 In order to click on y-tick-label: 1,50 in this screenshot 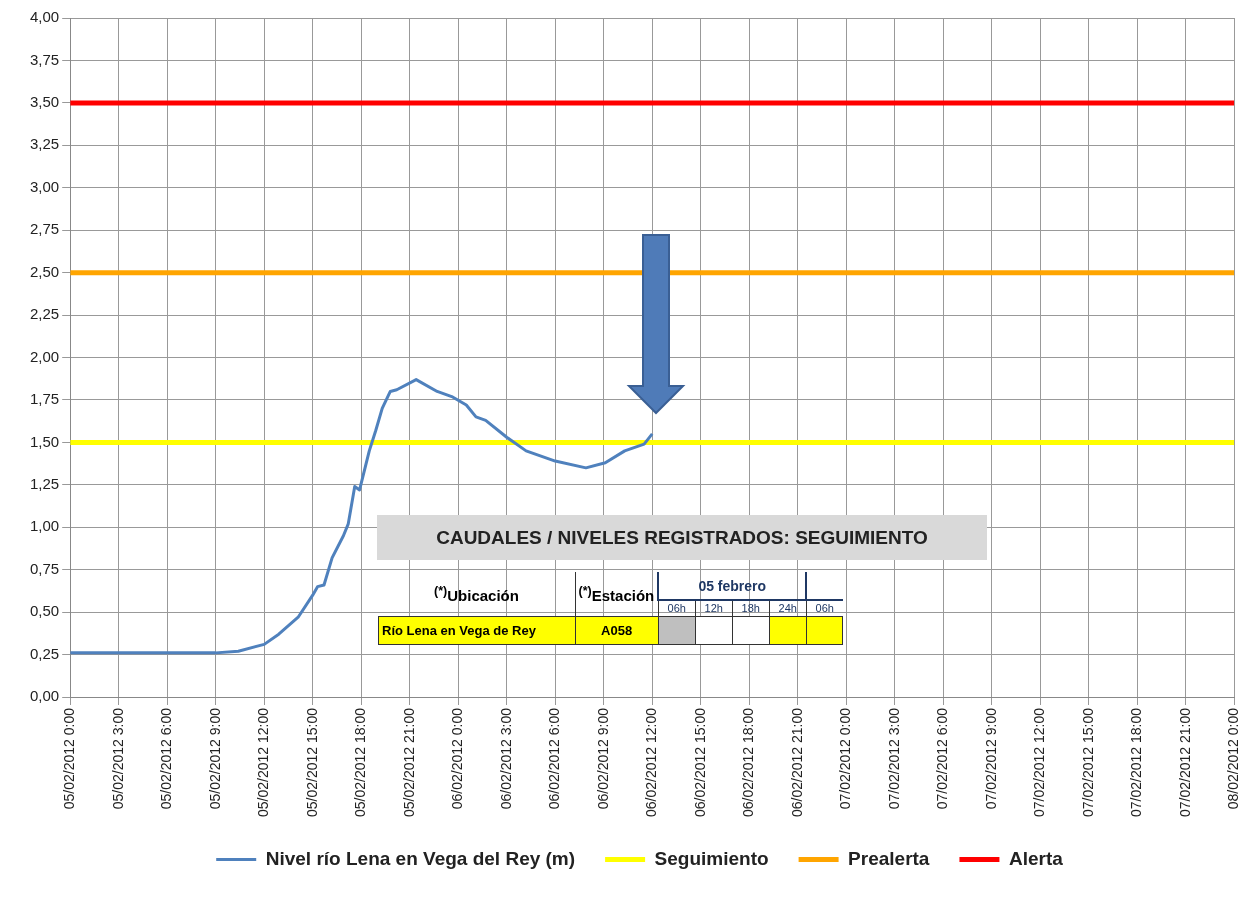, I will do `click(44, 441)`.